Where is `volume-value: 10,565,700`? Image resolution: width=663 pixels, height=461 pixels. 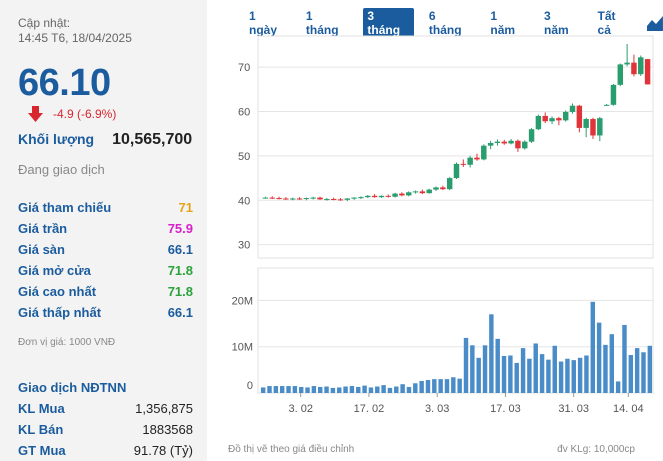
volume-value: 10,565,700 is located at coordinates (152, 139).